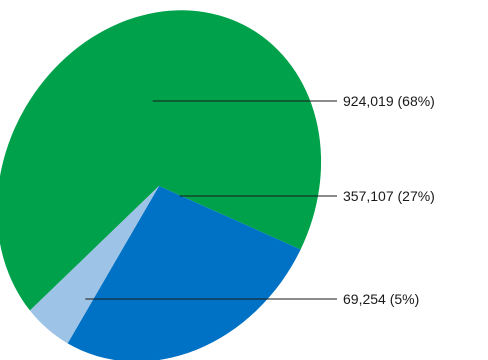 The height and width of the screenshot is (360, 488). What do you see at coordinates (381, 299) in the screenshot?
I see `slice-label-2: 69,254 (5%)` at bounding box center [381, 299].